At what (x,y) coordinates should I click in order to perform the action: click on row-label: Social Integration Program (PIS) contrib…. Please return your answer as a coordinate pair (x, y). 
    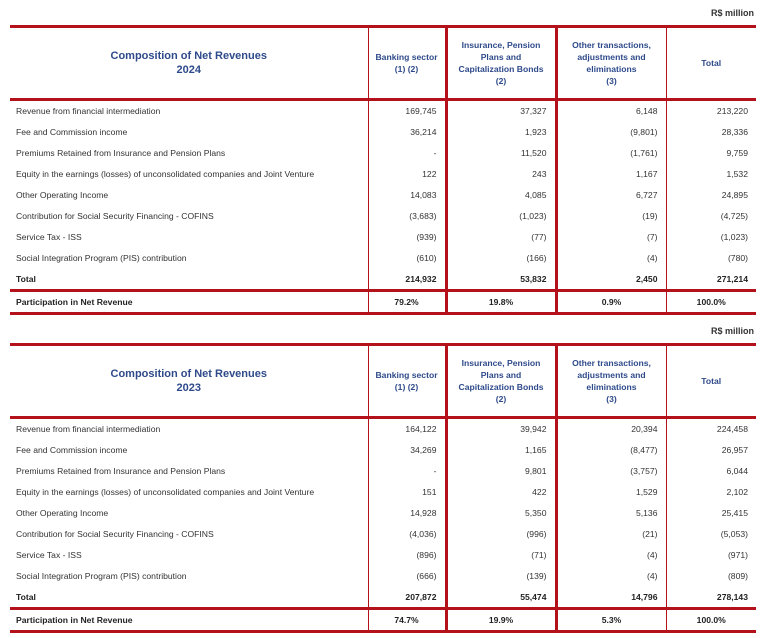
    Looking at the image, I should click on (101, 575).